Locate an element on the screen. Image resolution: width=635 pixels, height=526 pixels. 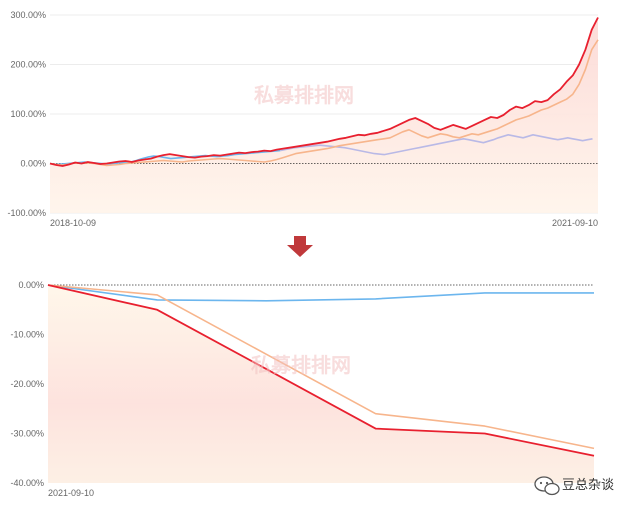
wechat-icon is located at coordinates (547, 486).